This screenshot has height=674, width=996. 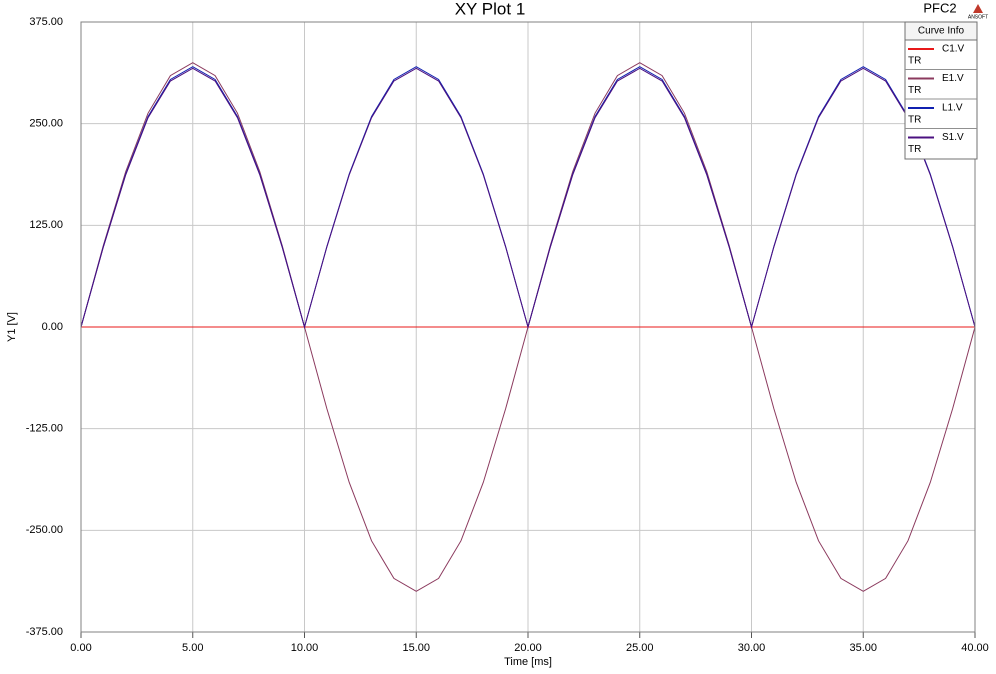 I want to click on logo-icon, so click(x=978, y=8).